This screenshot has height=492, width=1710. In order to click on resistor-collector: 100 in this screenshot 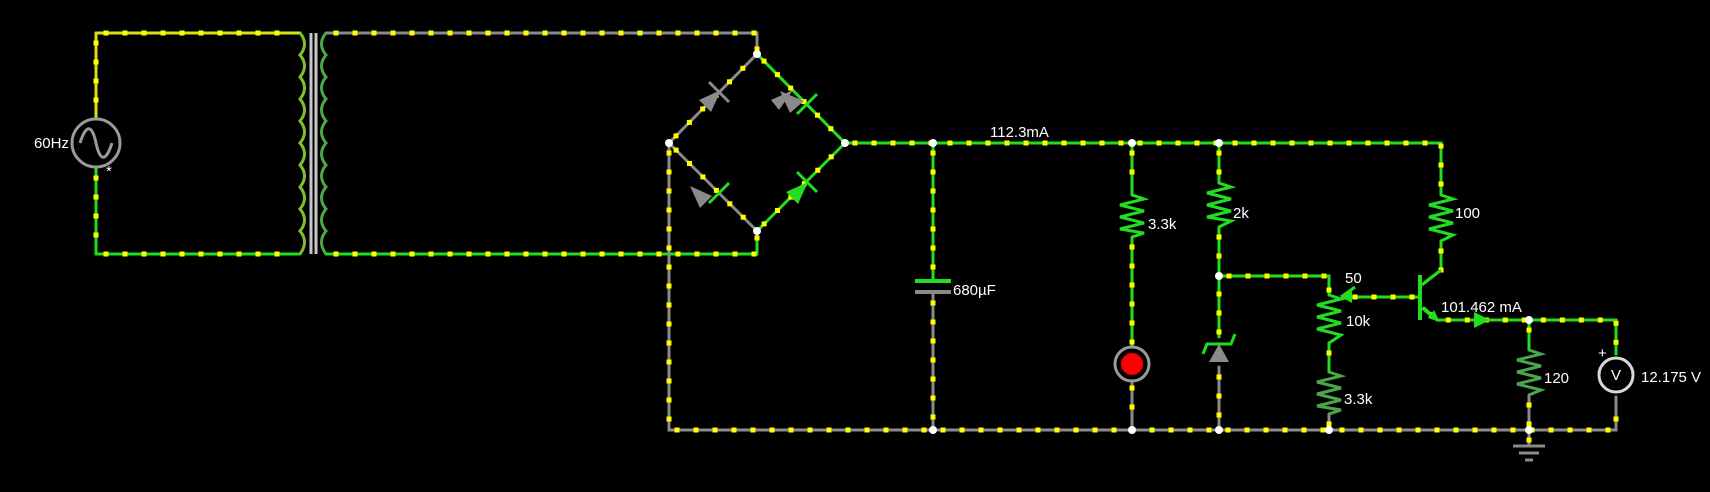, I will do `click(1454, 218)`.